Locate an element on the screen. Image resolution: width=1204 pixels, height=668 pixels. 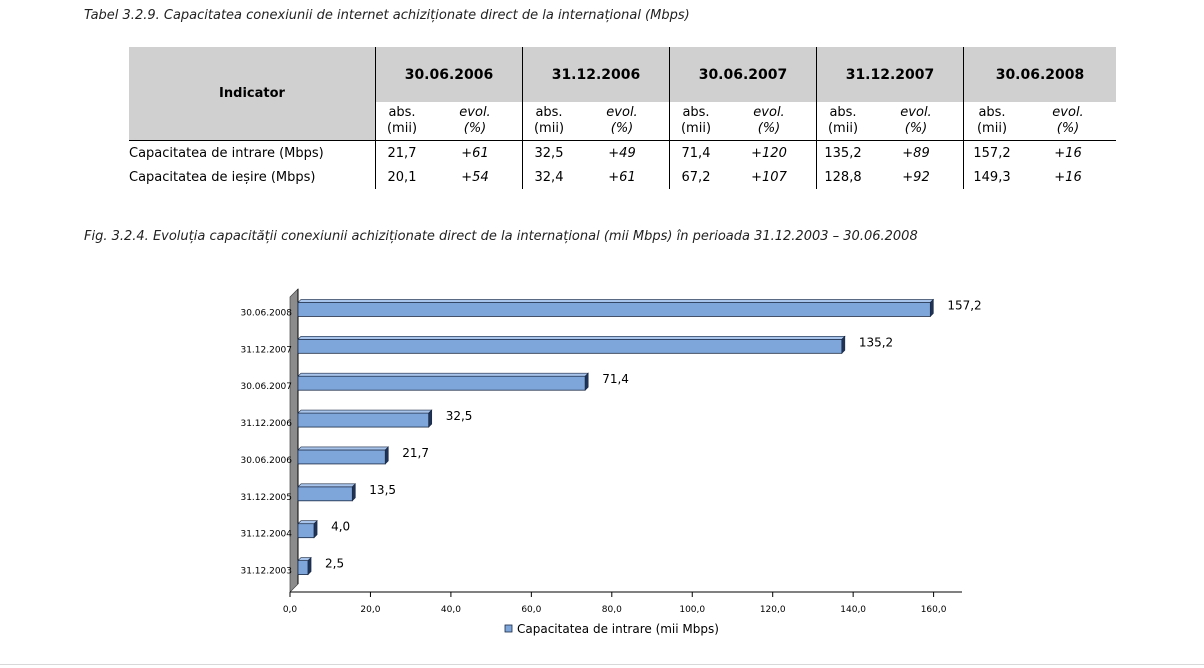
category-label: 31.12.2003 is located at coordinates (266, 572).